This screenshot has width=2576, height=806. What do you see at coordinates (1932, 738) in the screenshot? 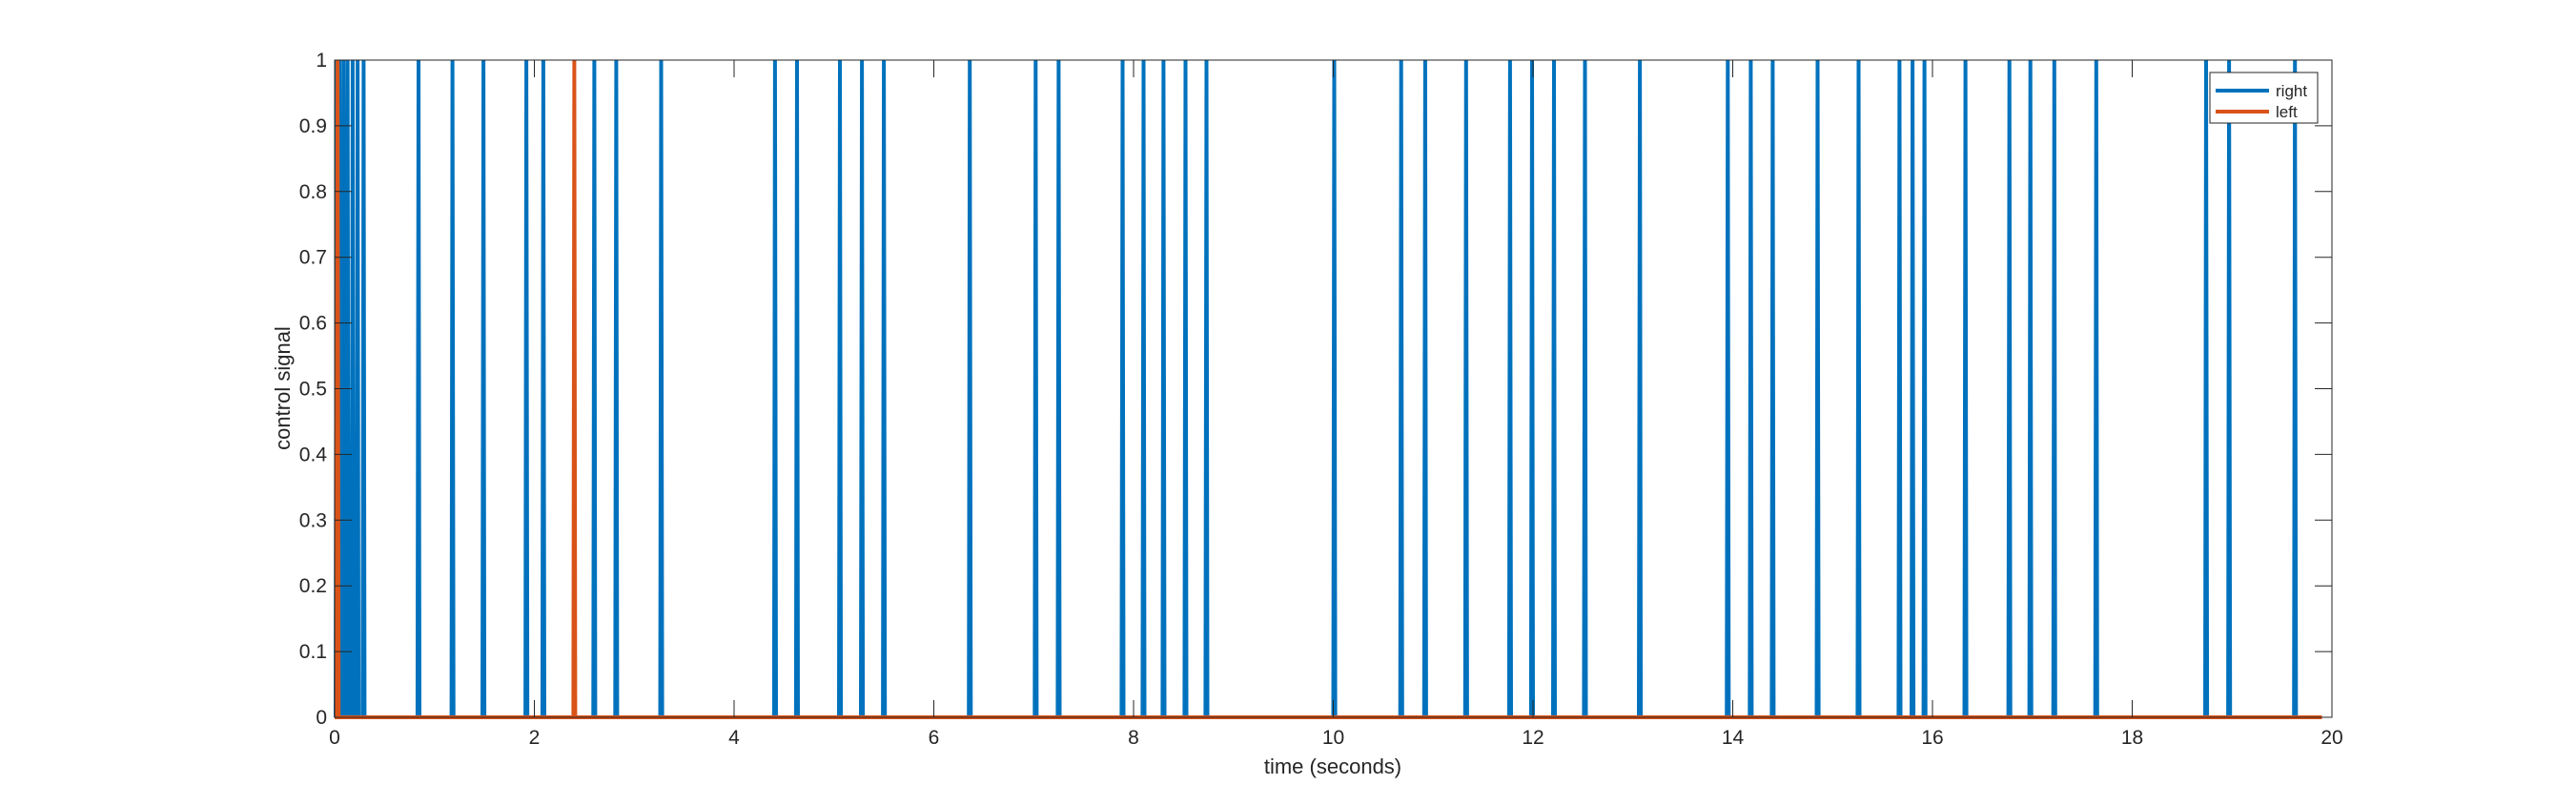
I see `x-tick-label: 16` at bounding box center [1932, 738].